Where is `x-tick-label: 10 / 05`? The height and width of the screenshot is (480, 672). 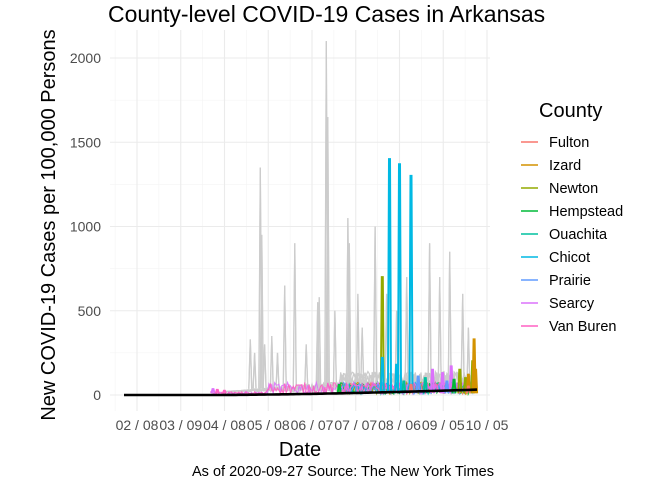
x-tick-label: 10 / 05 is located at coordinates (487, 425).